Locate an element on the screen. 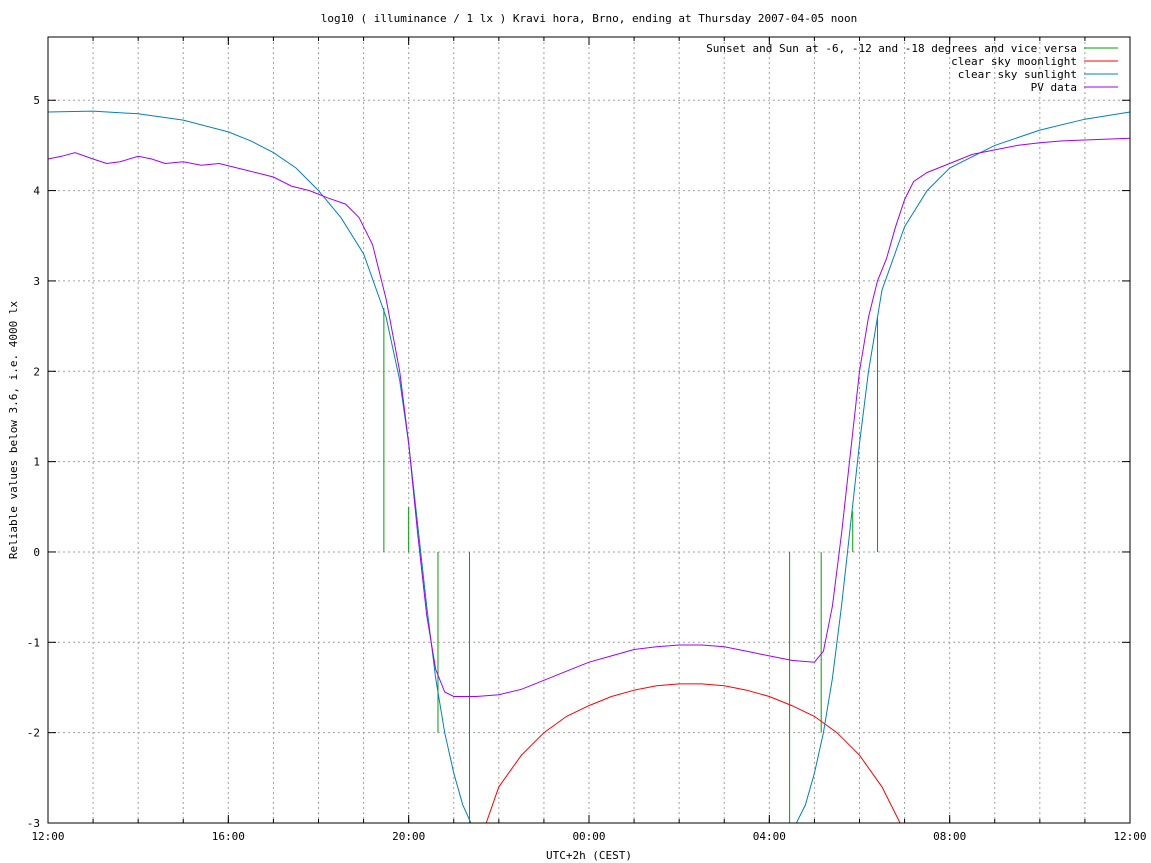 The image size is (1151, 863). series-line is located at coordinates (693, 753).